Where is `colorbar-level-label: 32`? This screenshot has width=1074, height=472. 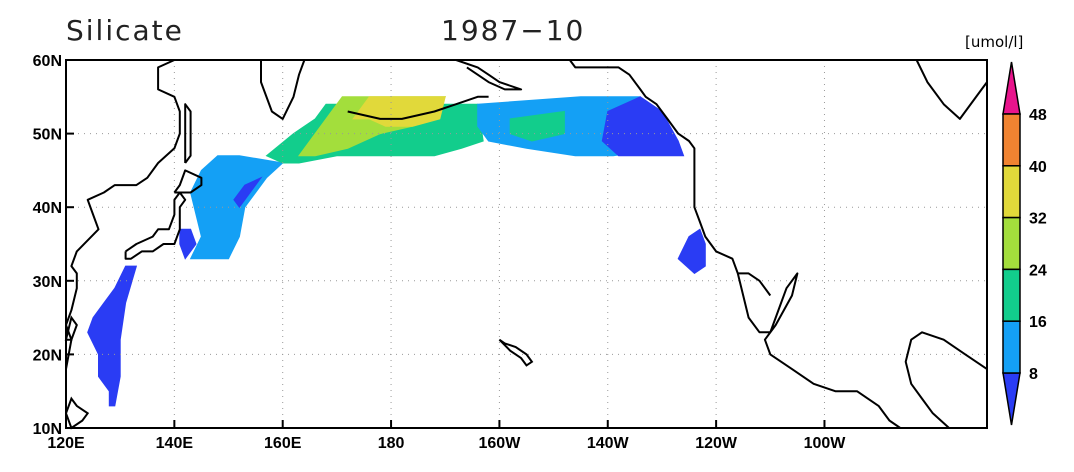
colorbar-level-label: 32 is located at coordinates (1038, 219).